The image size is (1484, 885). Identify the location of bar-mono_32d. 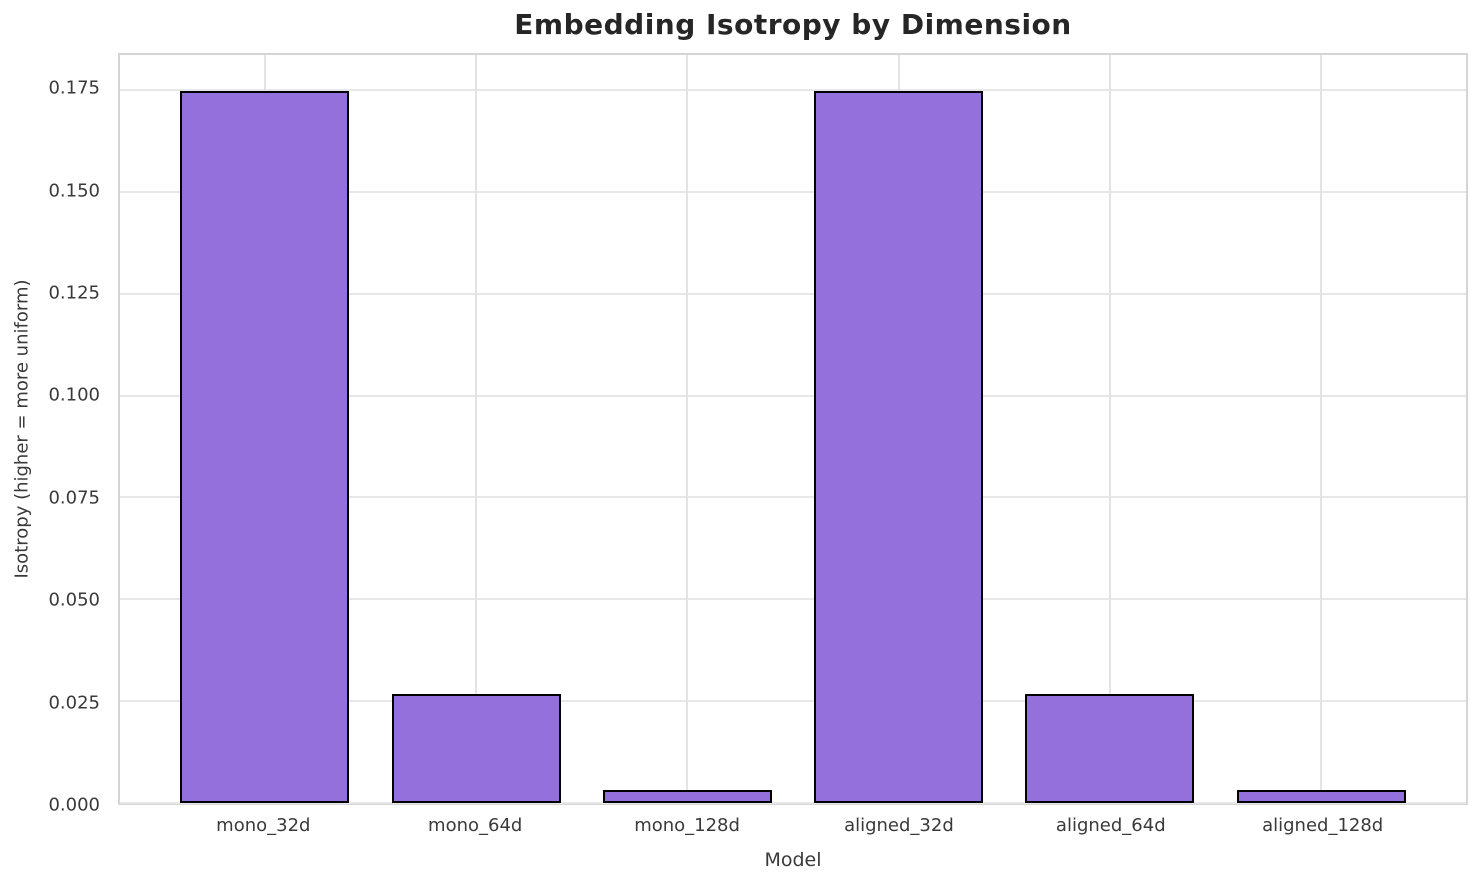
(265, 447).